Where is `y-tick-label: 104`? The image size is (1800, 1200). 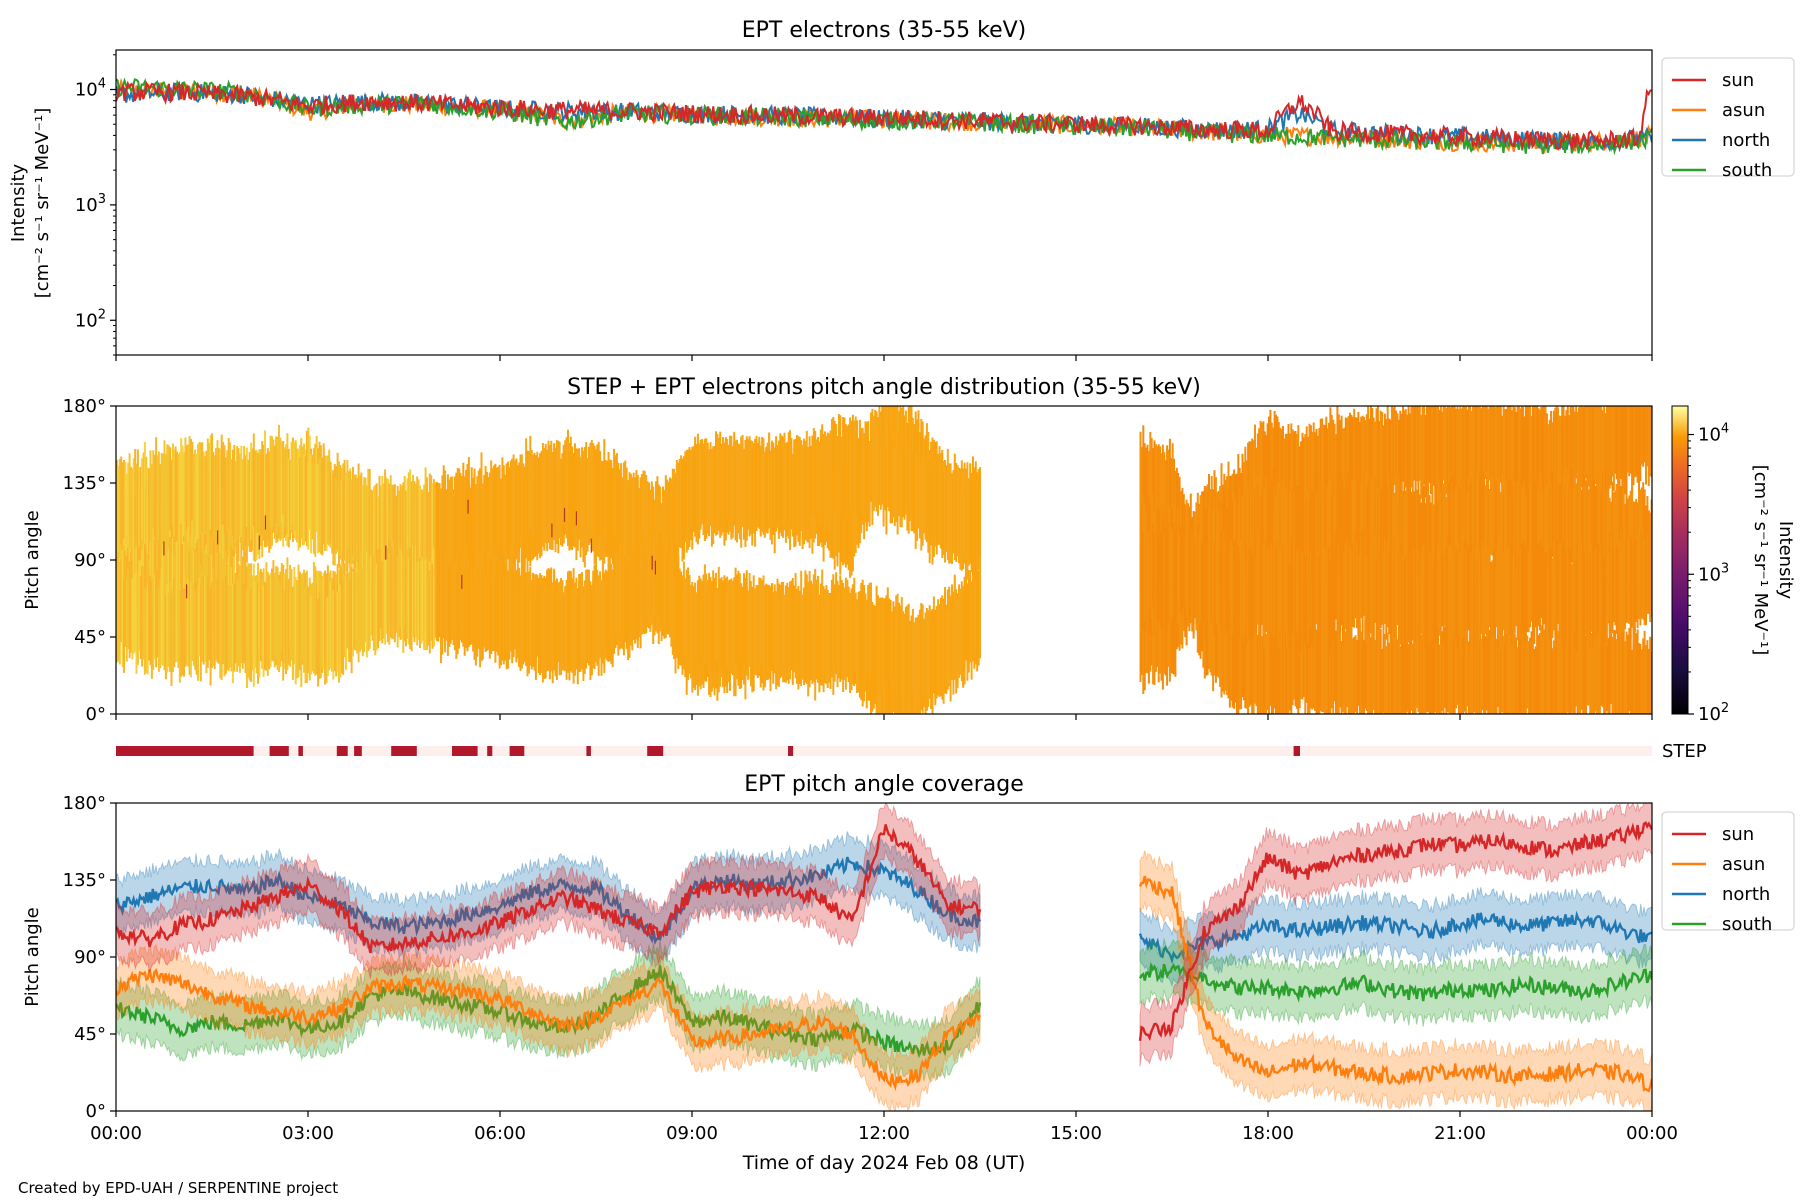 y-tick-label: 104 is located at coordinates (90, 89).